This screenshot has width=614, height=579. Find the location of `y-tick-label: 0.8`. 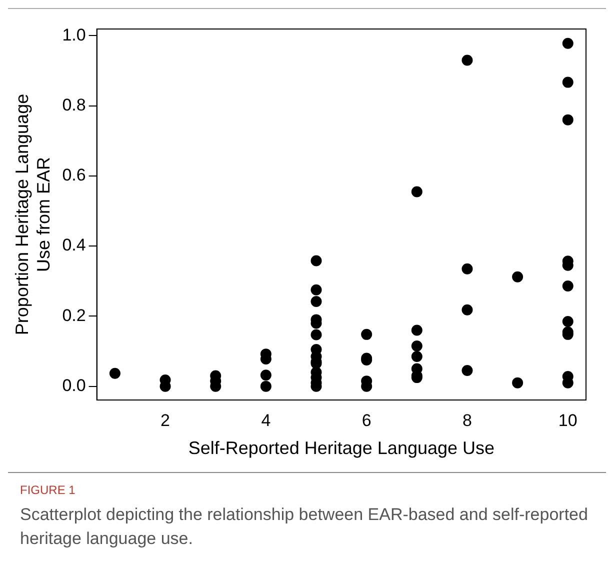

y-tick-label: 0.8 is located at coordinates (74, 104).